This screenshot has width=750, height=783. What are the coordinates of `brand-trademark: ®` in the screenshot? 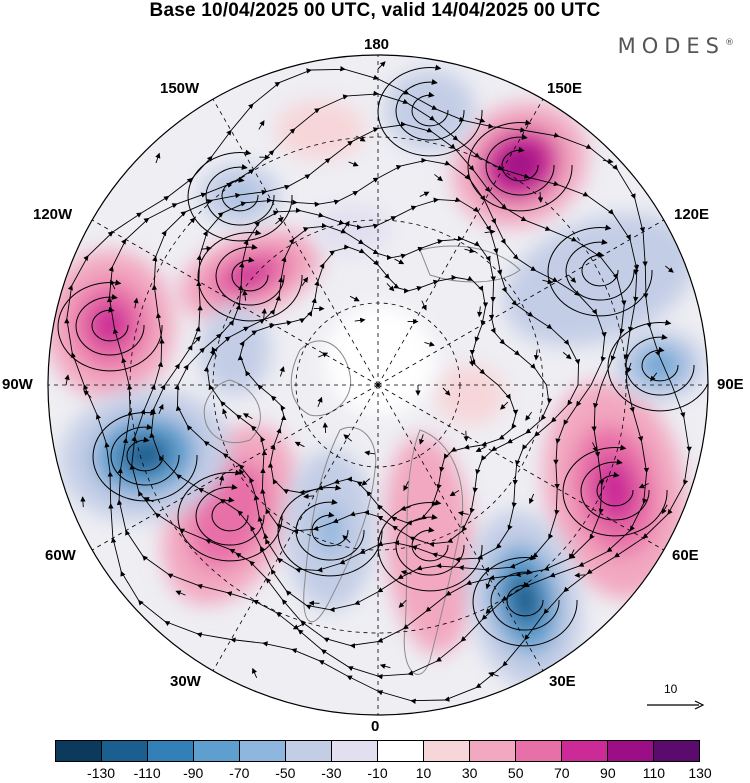 It's located at (729, 43).